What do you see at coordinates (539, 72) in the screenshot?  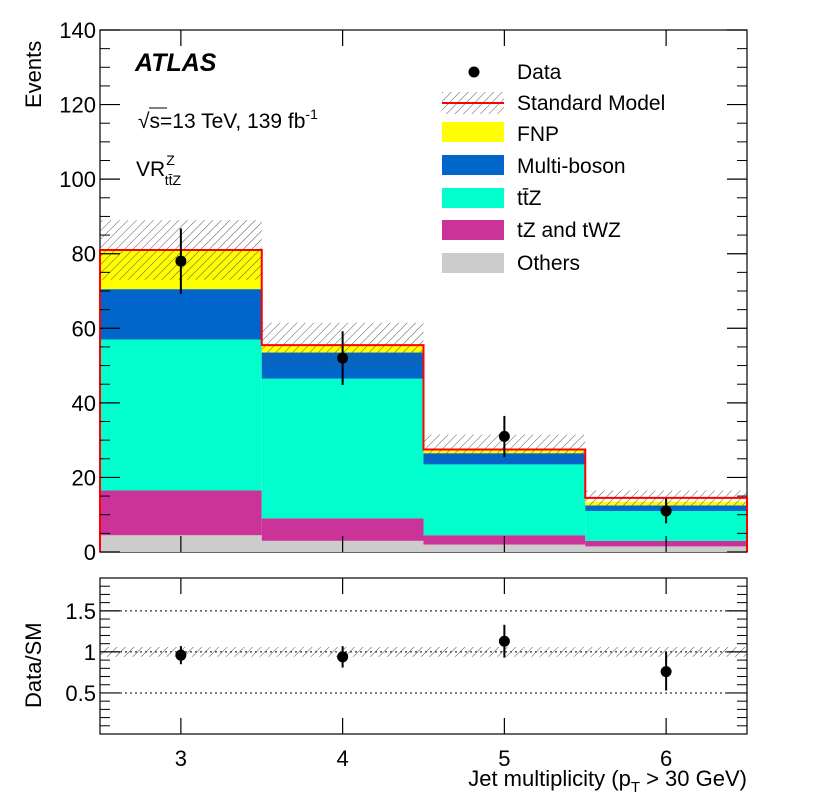 I see `legend-label-data: Data` at bounding box center [539, 72].